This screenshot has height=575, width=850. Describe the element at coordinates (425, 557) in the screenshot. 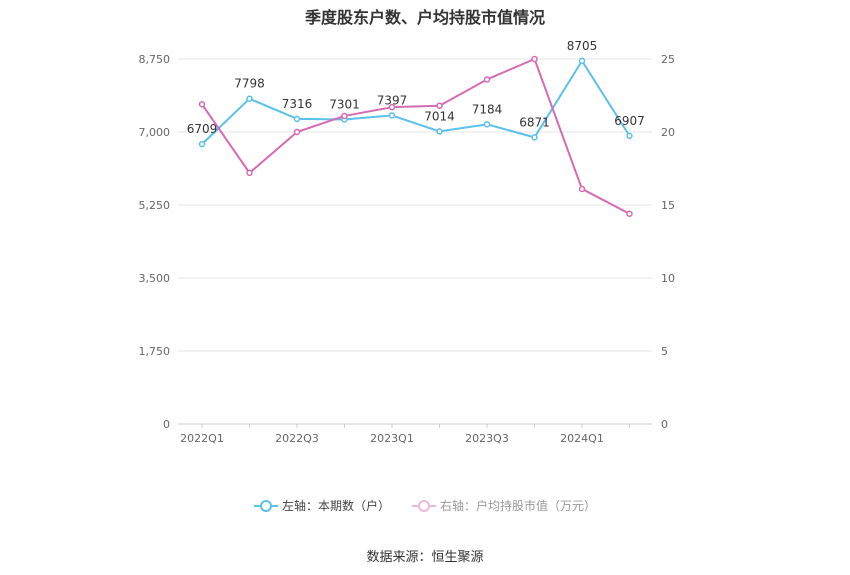

I see `data-source: 数据来源：恒生聚源` at that location.